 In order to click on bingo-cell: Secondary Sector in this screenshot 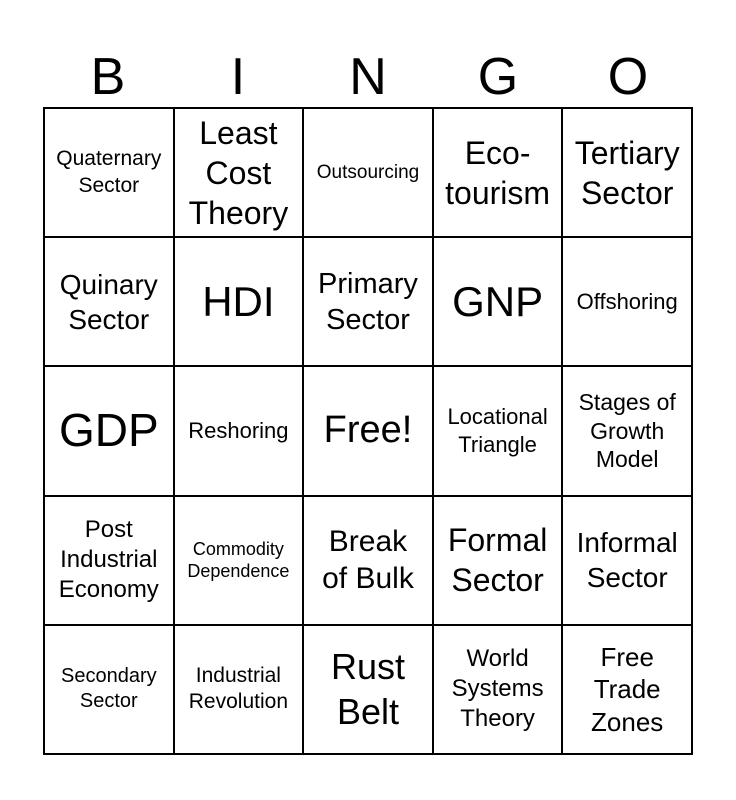, I will do `click(109, 689)`.